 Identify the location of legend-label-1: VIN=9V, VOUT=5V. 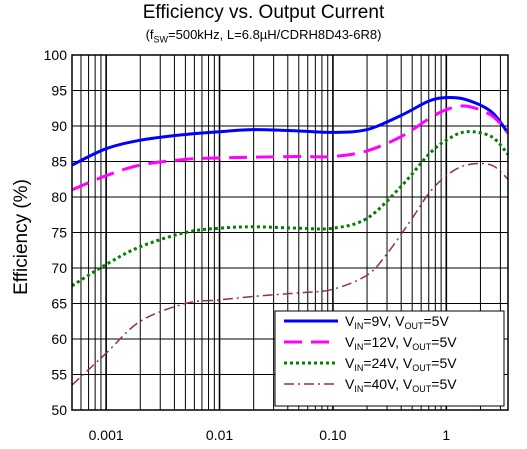
(397, 322).